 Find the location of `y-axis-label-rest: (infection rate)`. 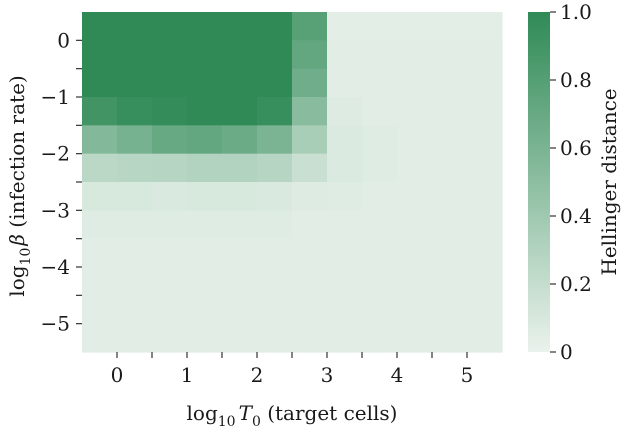

y-axis-label-rest: (infection rate) is located at coordinates (17, 154).